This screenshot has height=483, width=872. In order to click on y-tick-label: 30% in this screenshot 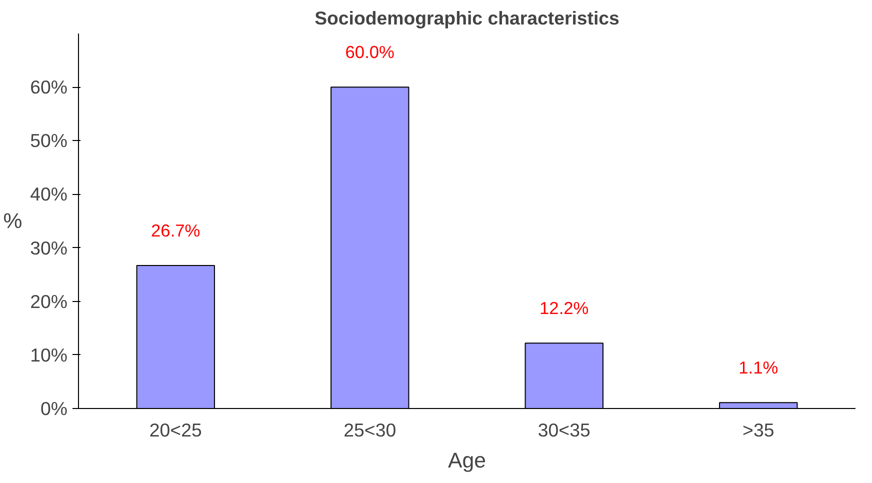, I will do `click(49, 247)`.